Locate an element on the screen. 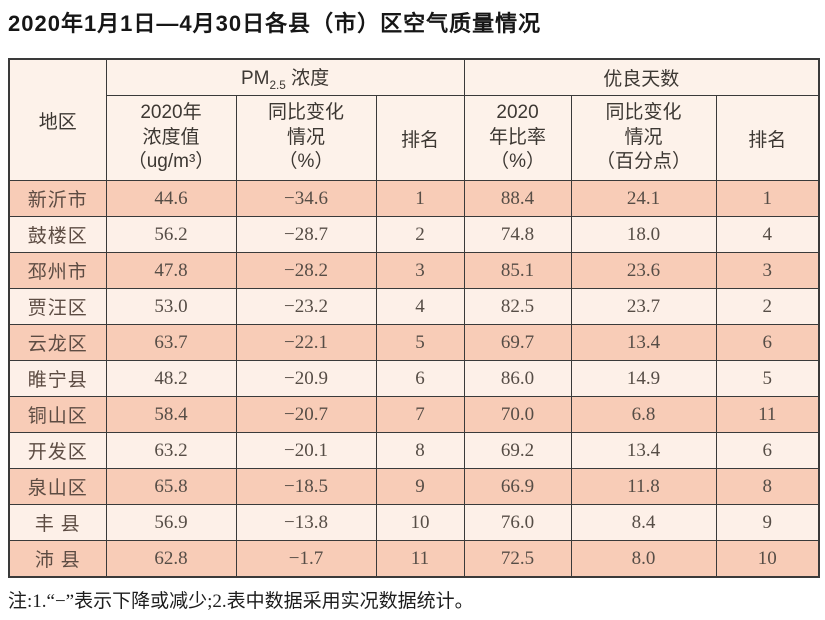 The height and width of the screenshot is (620, 825). table-row: 泉山区 65.8 −18.5 9 66.9 11.8 8 is located at coordinates (414, 486).